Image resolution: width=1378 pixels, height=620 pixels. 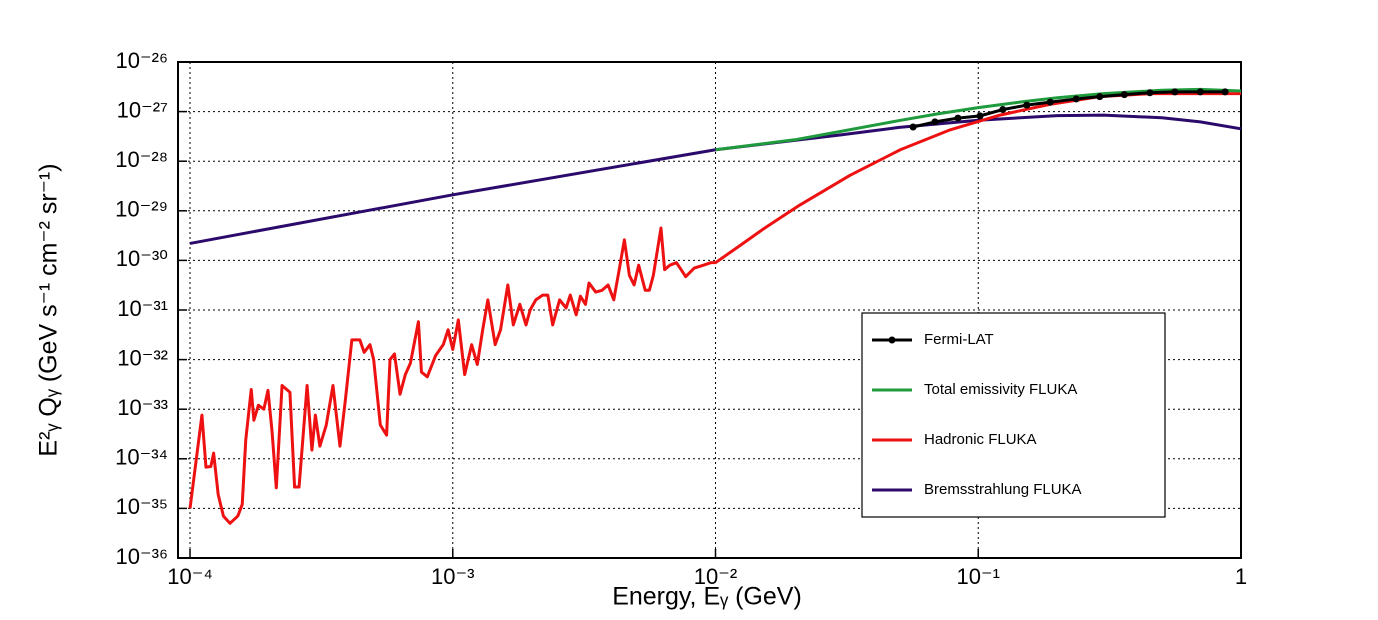 What do you see at coordinates (980, 439) in the screenshot?
I see `legend-label: Hadronic FLUKA` at bounding box center [980, 439].